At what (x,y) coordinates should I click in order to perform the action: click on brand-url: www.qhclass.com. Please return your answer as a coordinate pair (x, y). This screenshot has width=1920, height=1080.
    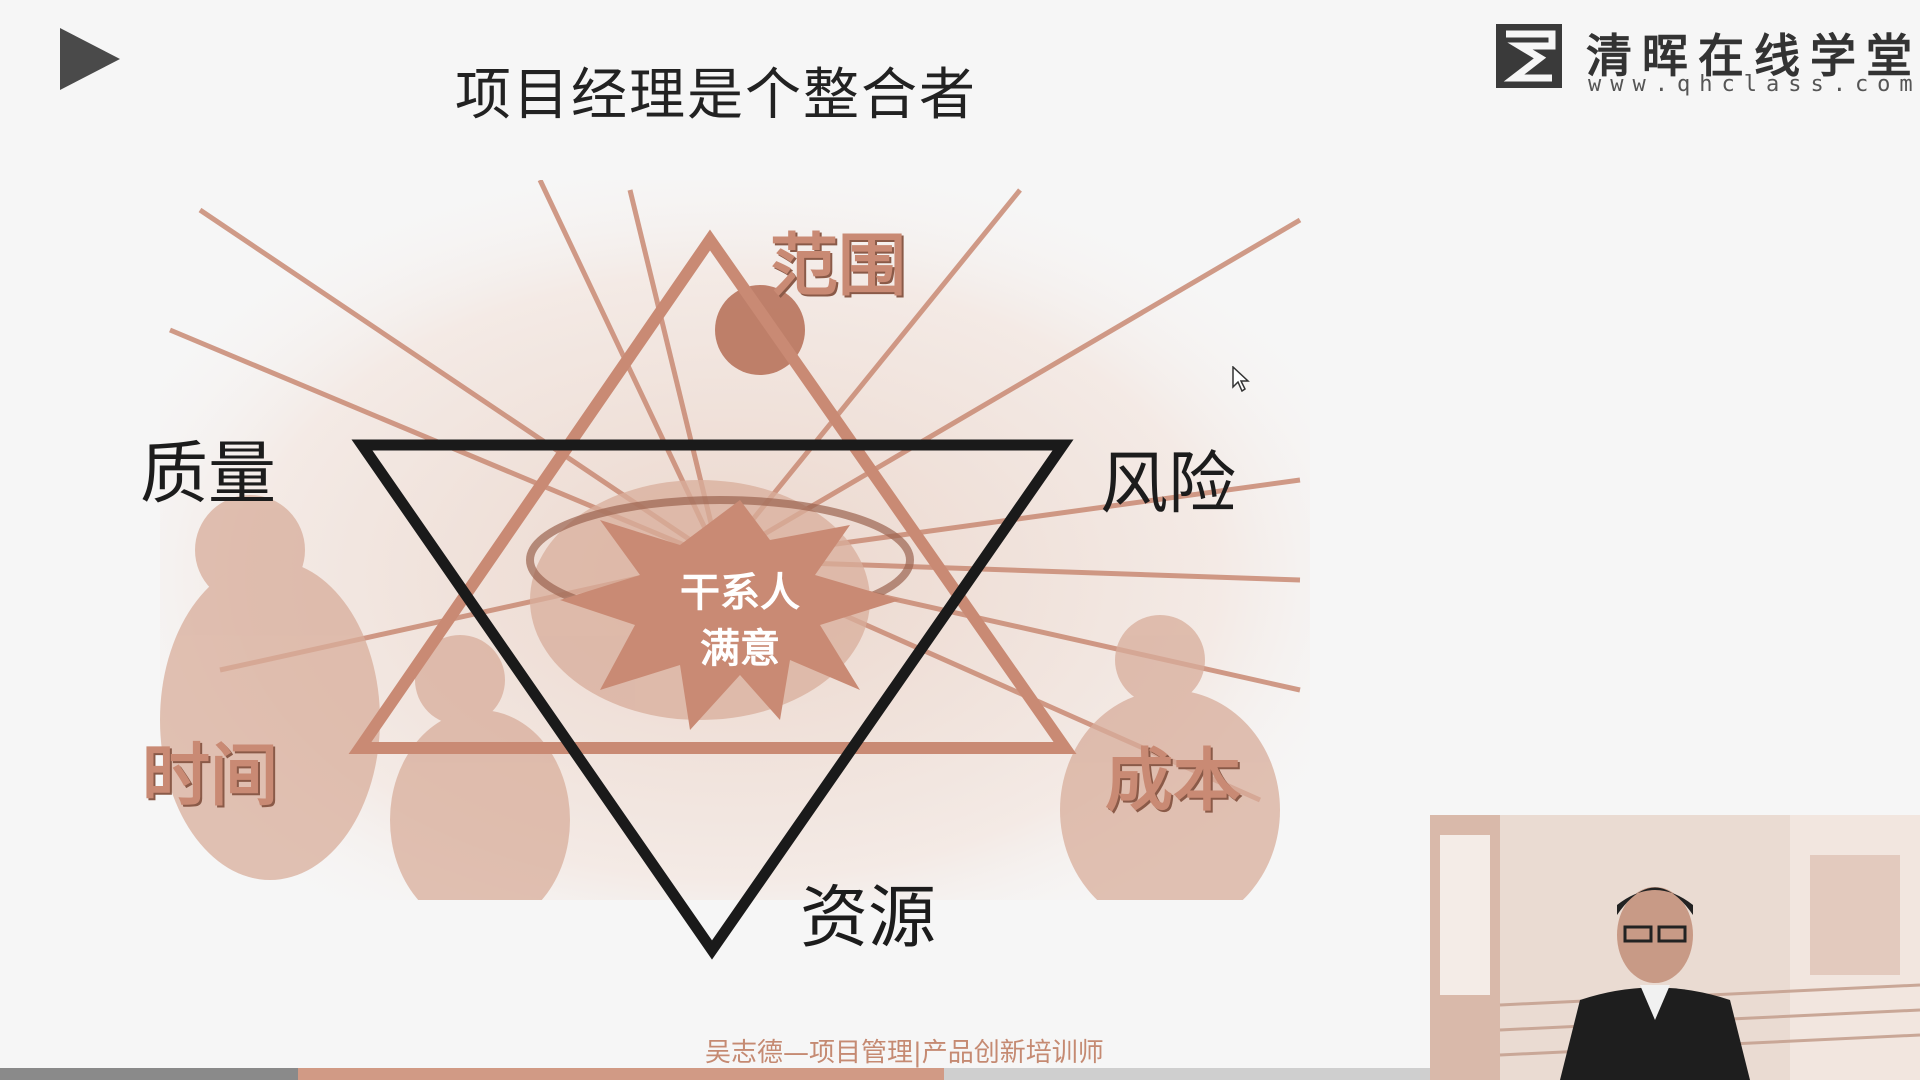
    Looking at the image, I should click on (1754, 84).